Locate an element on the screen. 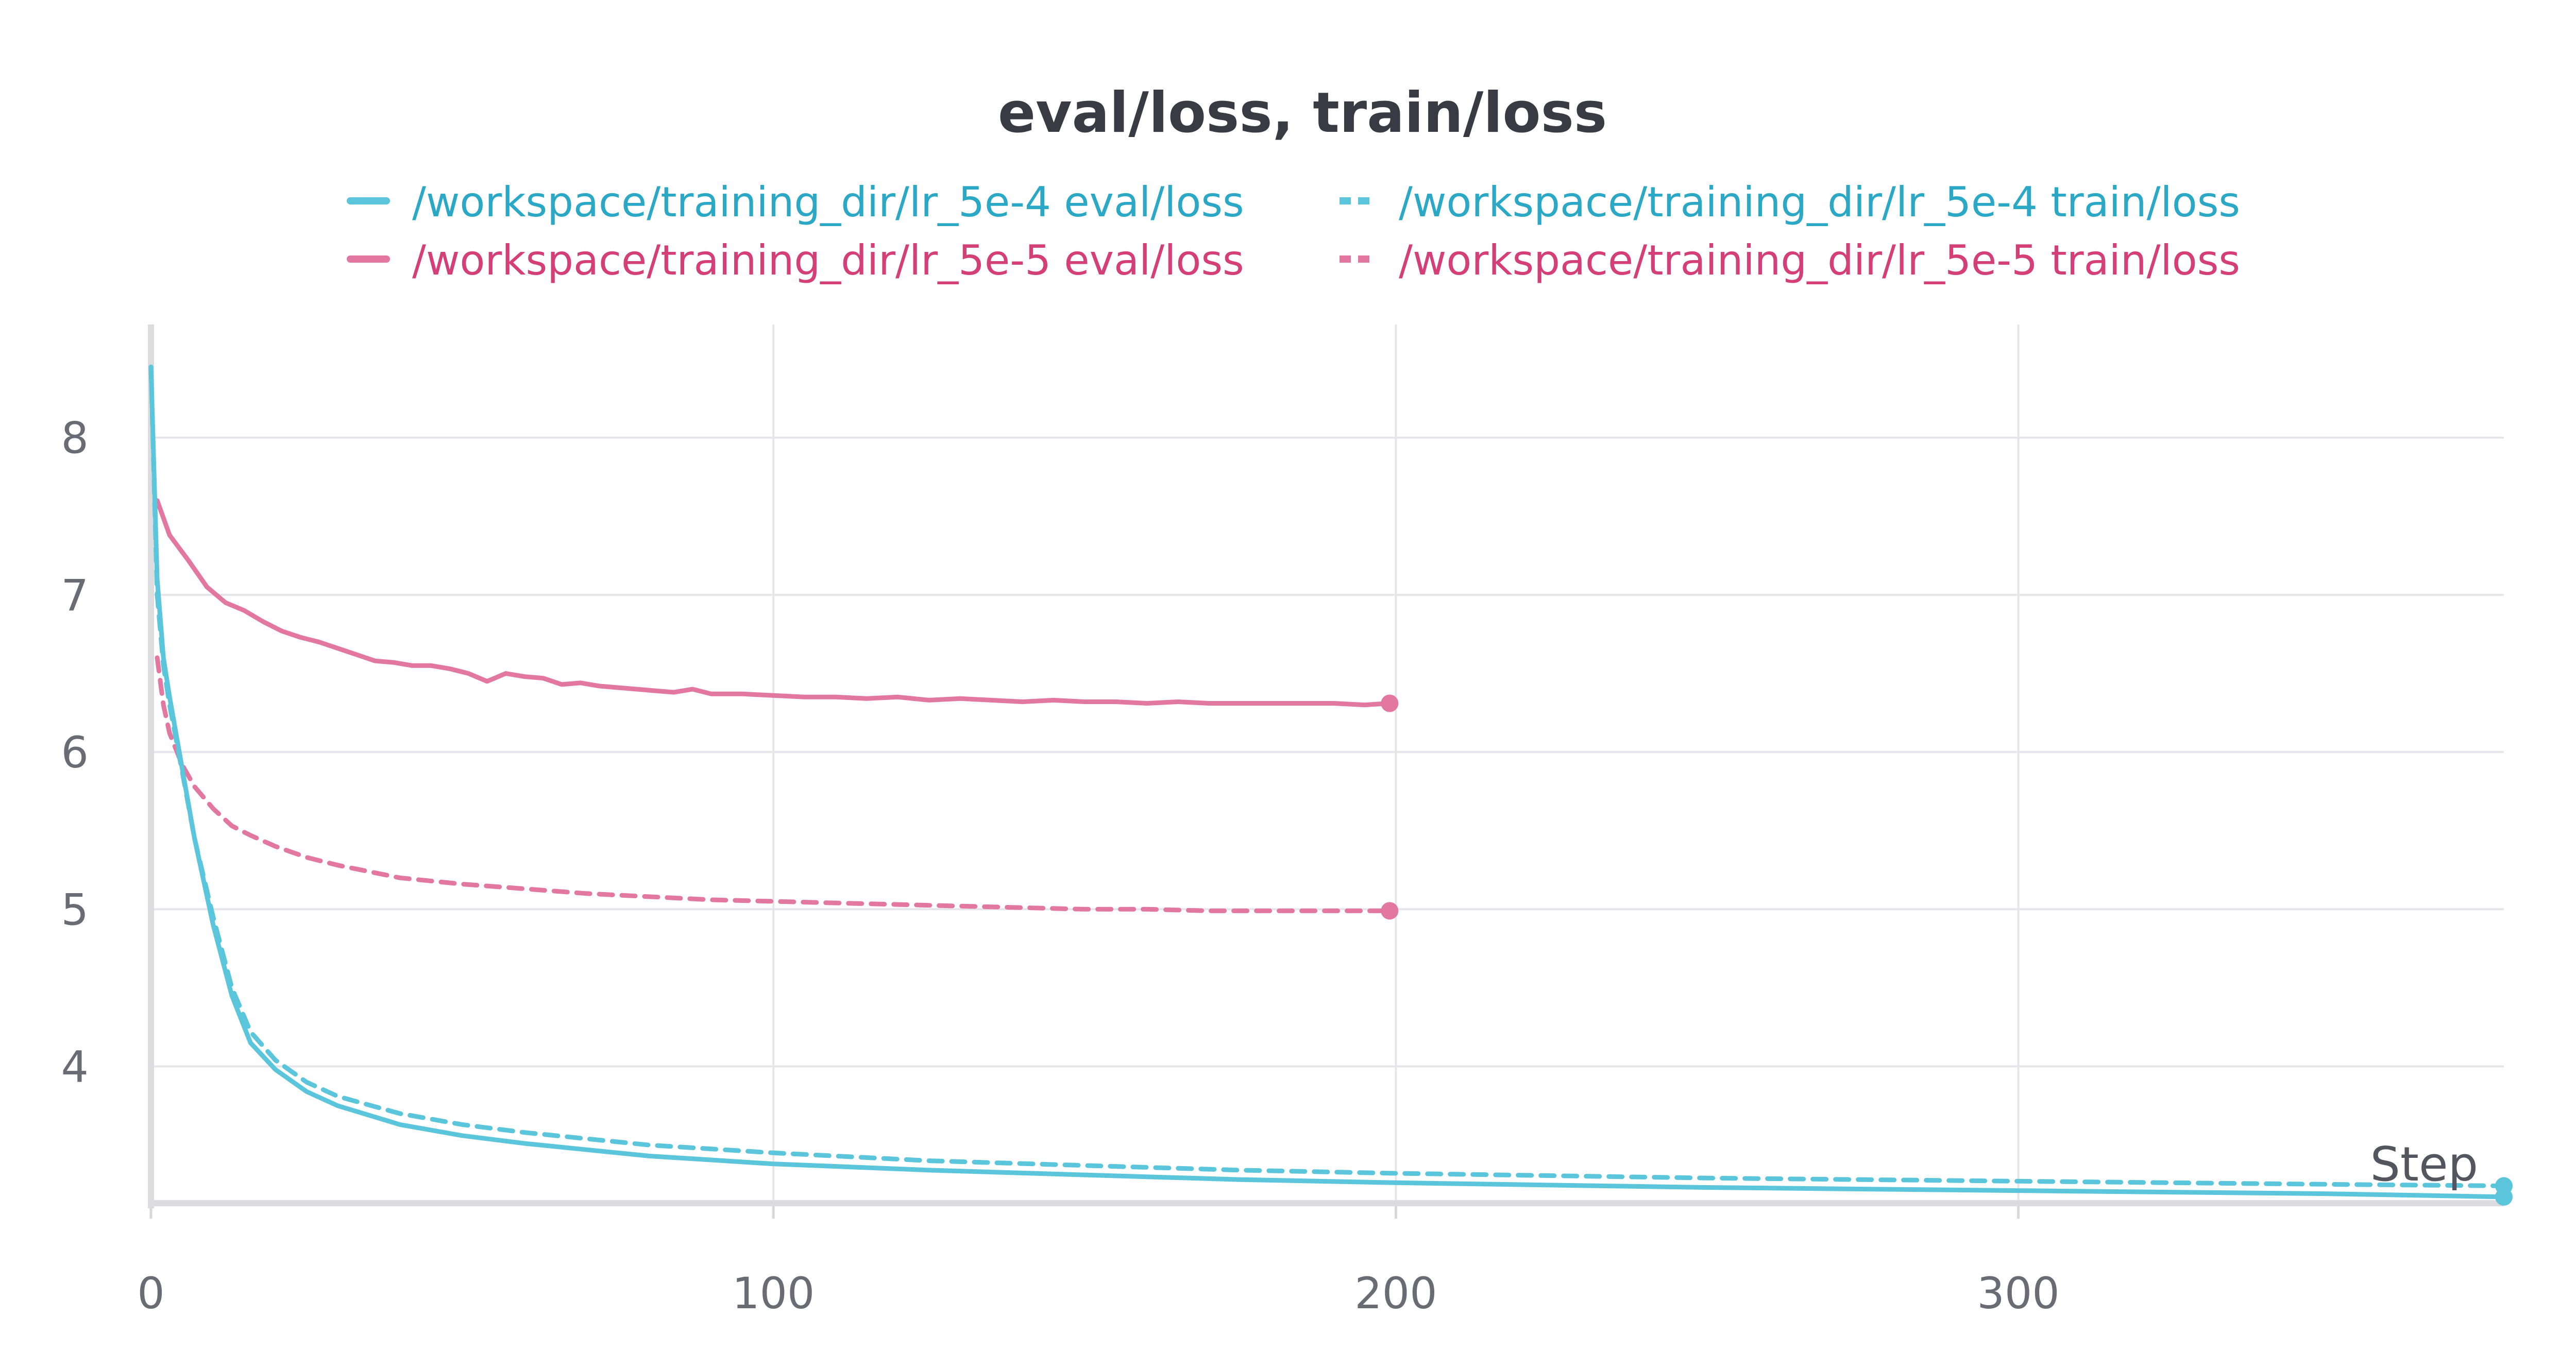 The width and height of the screenshot is (2576, 1368). x-tick-label: 100 is located at coordinates (773, 1293).